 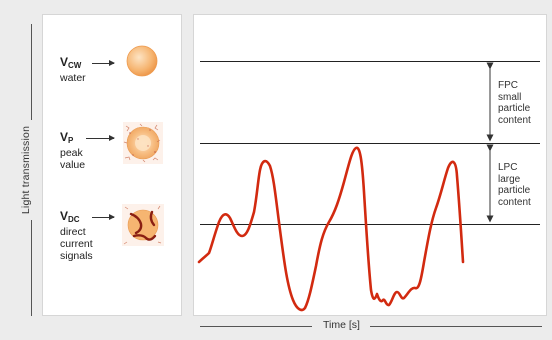 I want to click on dc-particle-icon, so click(x=143, y=225).